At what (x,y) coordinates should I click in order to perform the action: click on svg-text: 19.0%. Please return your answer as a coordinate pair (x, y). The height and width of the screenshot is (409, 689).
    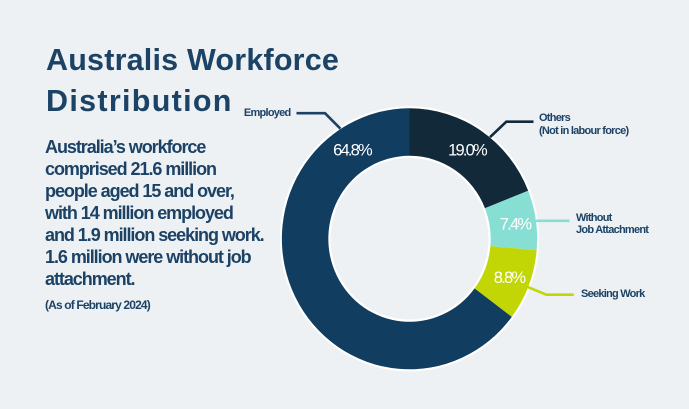
    Looking at the image, I should click on (468, 150).